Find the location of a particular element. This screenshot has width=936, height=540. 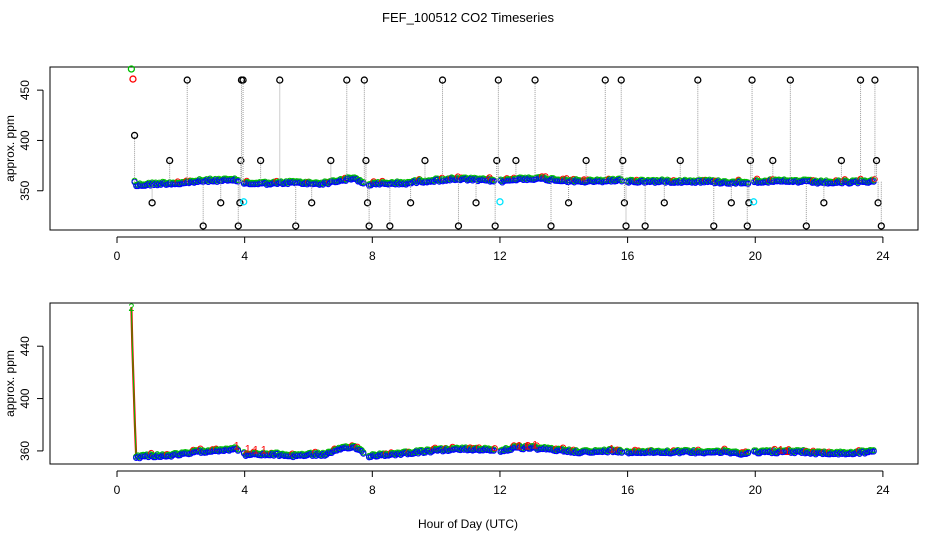

y-tick-label: 360 is located at coordinates (25, 451).